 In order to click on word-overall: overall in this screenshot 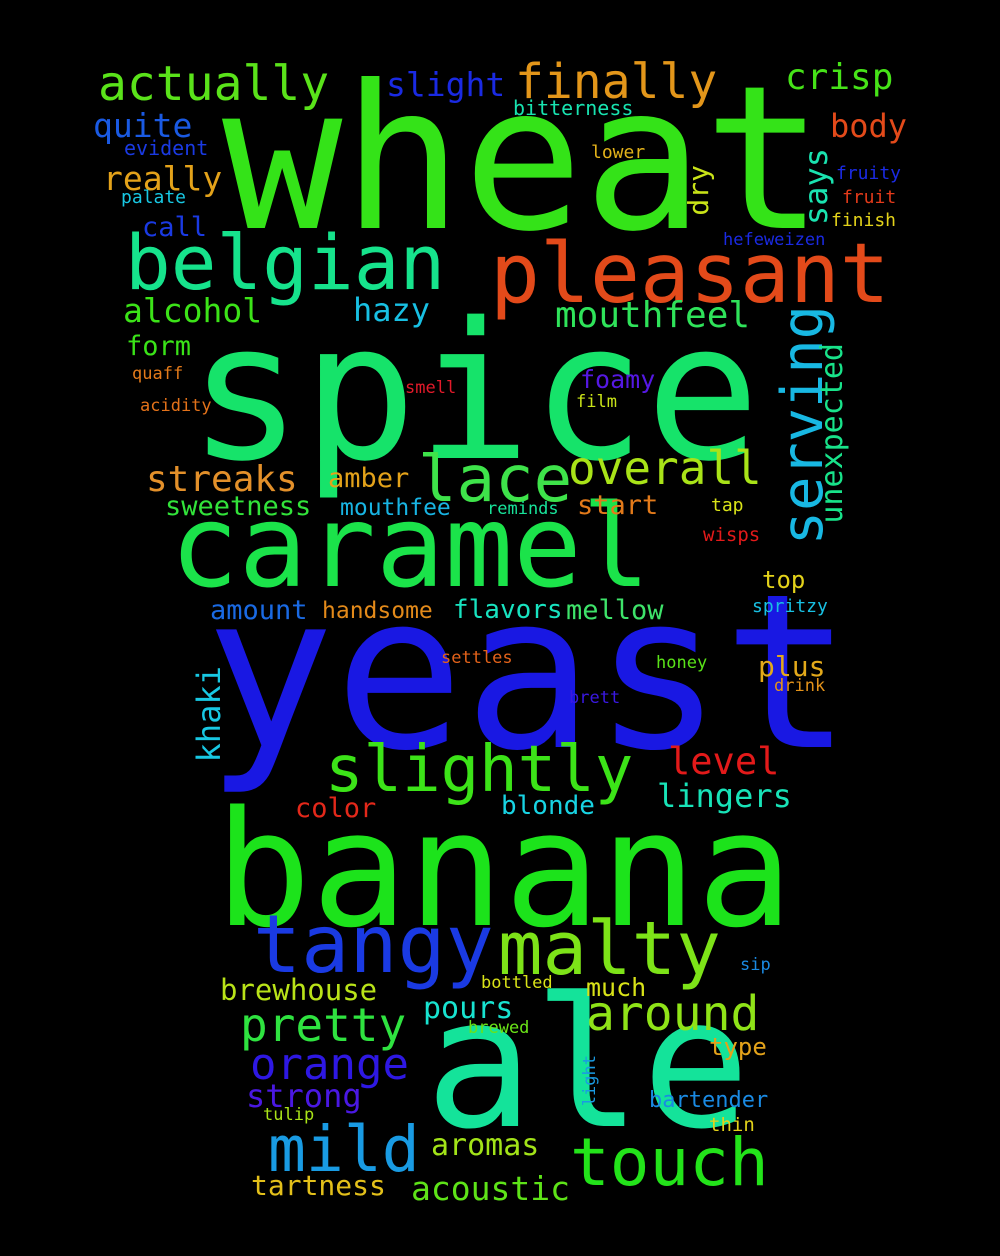, I will do `click(665, 468)`.